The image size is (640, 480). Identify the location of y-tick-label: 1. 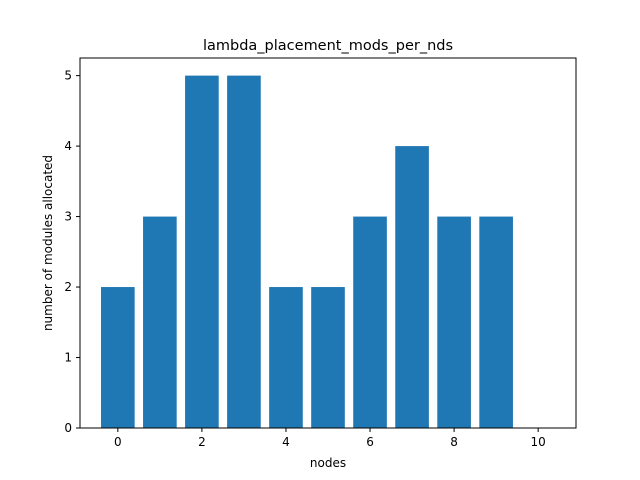
(68, 358).